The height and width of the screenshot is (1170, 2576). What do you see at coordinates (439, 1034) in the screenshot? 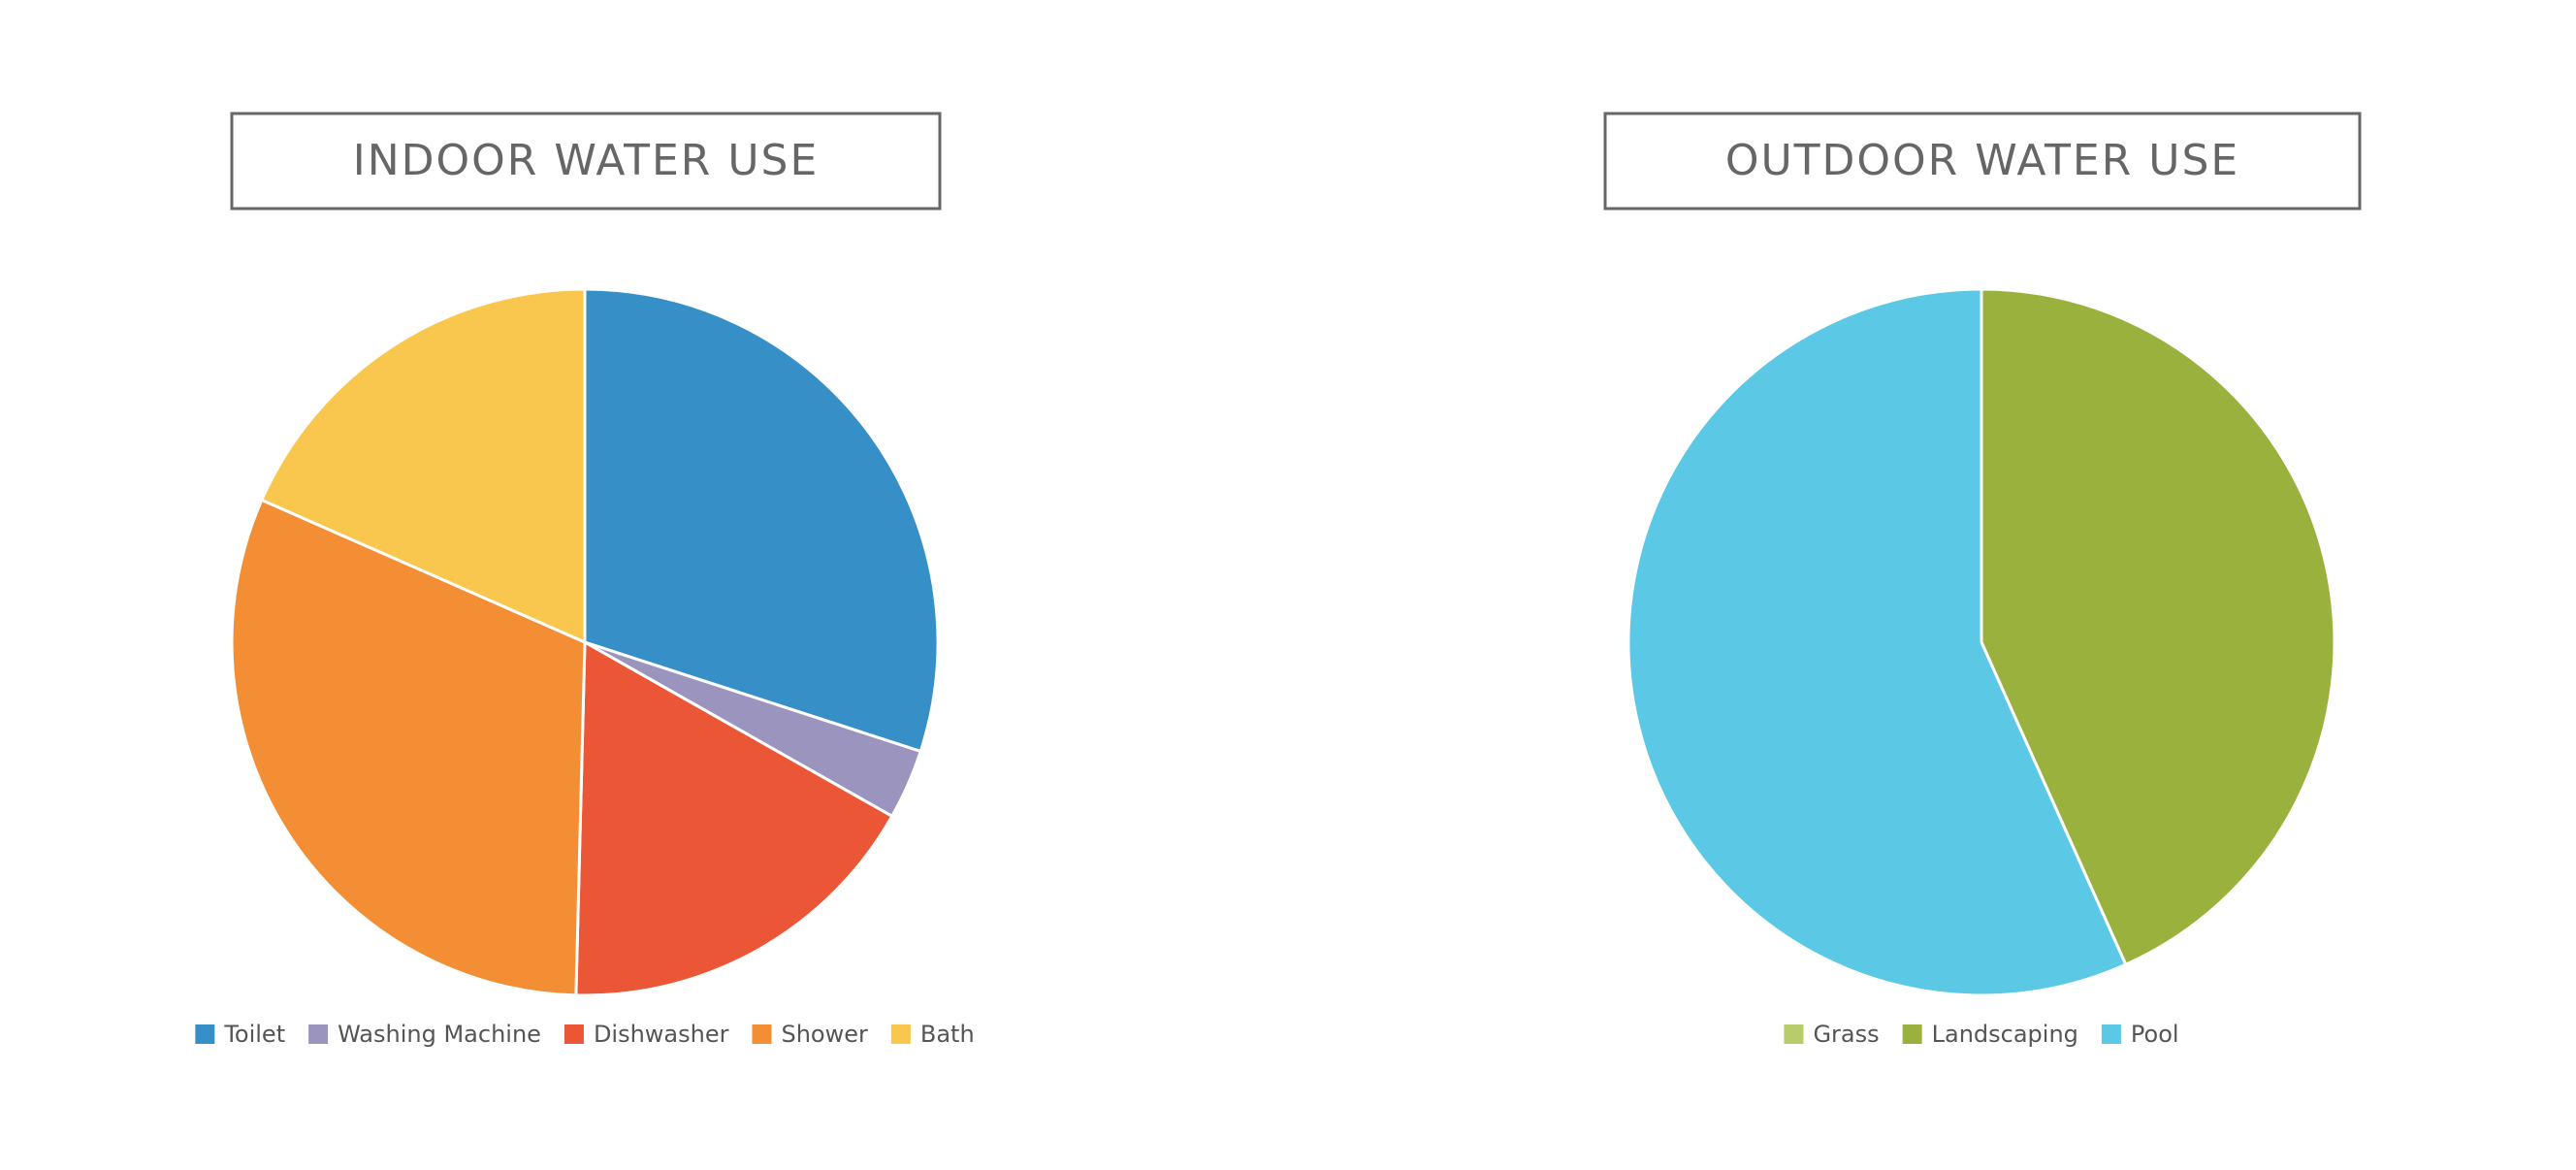
I see `legend-label: Washing Machine` at bounding box center [439, 1034].